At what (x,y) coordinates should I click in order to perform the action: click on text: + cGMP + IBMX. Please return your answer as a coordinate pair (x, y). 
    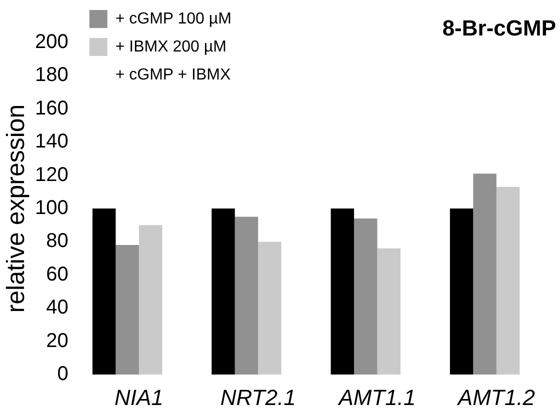
    Looking at the image, I should click on (173, 75).